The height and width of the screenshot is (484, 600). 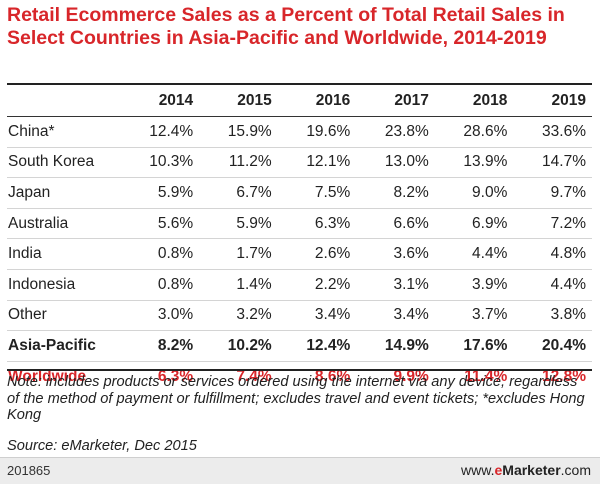 I want to click on table-cell: 9.9%, so click(x=395, y=376).